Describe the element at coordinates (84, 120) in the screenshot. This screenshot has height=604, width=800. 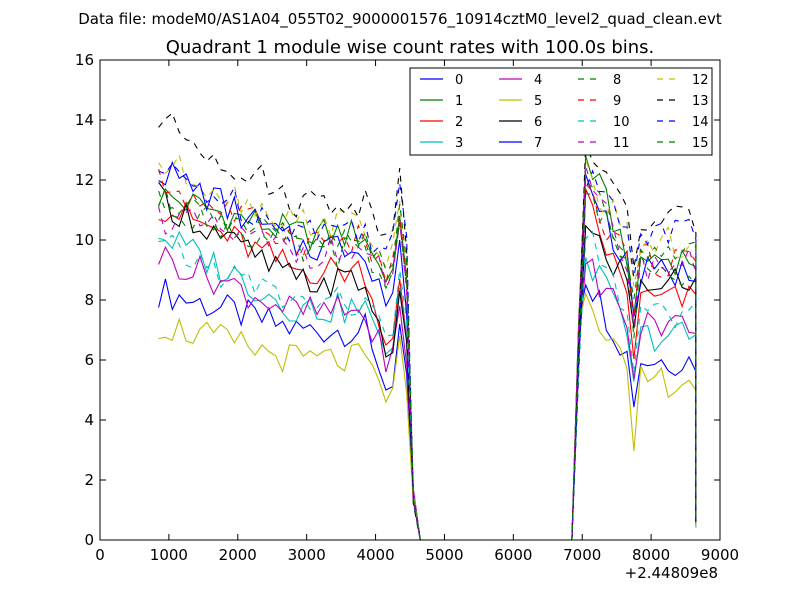
I see `y-tick-label: 14` at that location.